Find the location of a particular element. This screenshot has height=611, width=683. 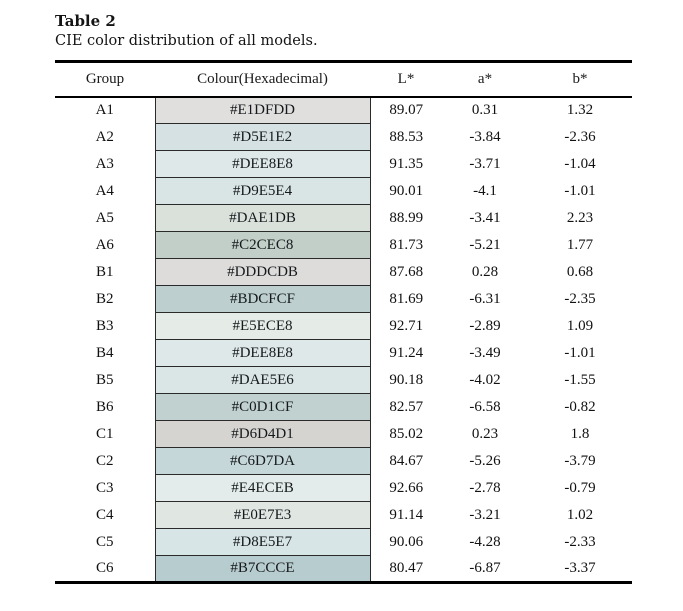

header-group: Group is located at coordinates (105, 79).